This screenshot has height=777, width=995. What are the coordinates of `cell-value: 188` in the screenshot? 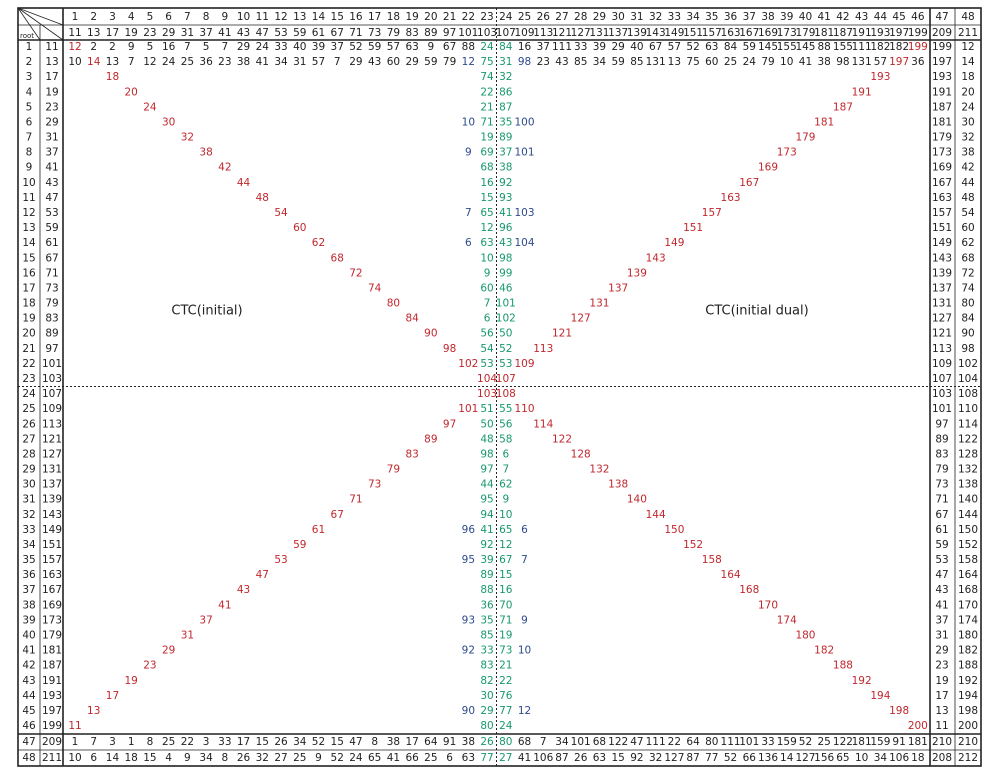 It's located at (843, 666).